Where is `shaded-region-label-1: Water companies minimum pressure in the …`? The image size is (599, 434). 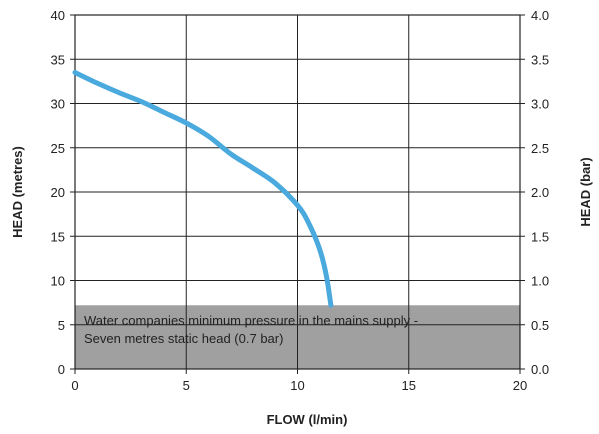 shaded-region-label-1: Water companies minimum pressure in the … is located at coordinates (251, 320).